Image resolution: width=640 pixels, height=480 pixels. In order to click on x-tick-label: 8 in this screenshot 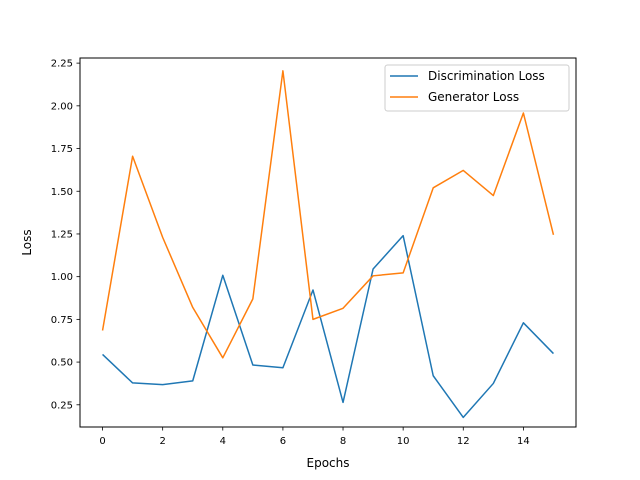, I will do `click(343, 441)`.